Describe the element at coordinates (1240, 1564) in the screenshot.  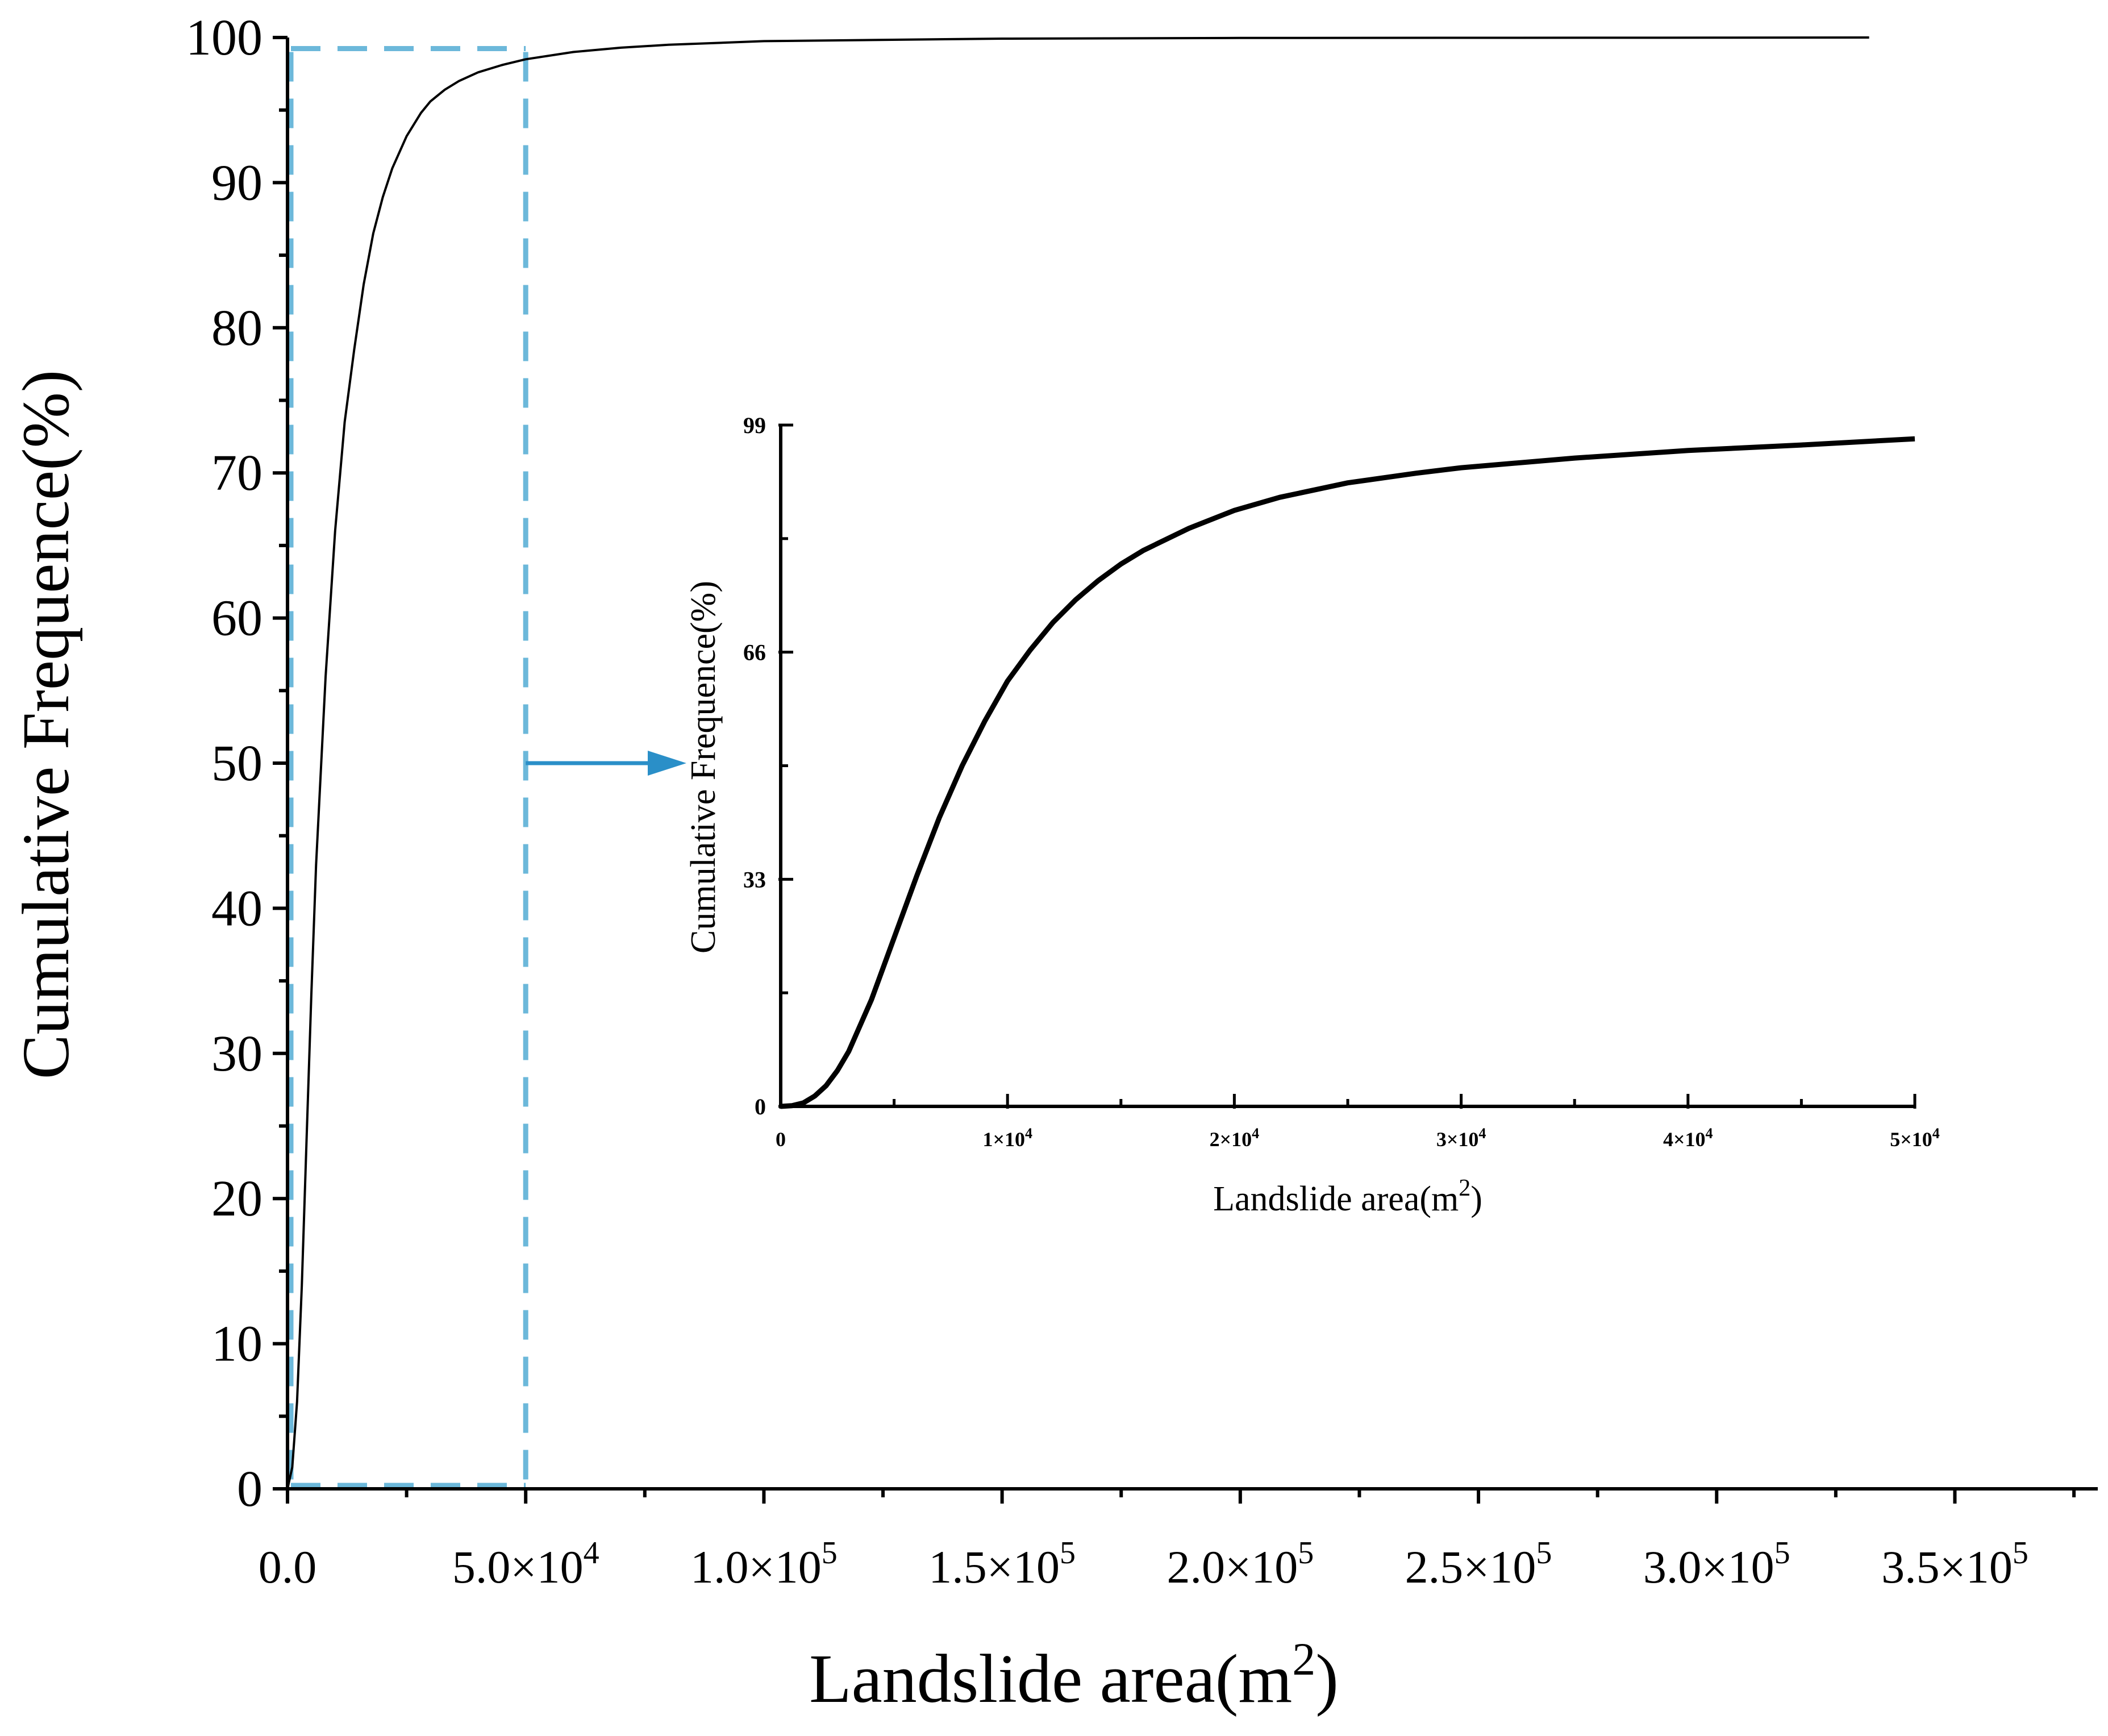
I see `main-x-tick-label: 2.0×10⁵` at that location.